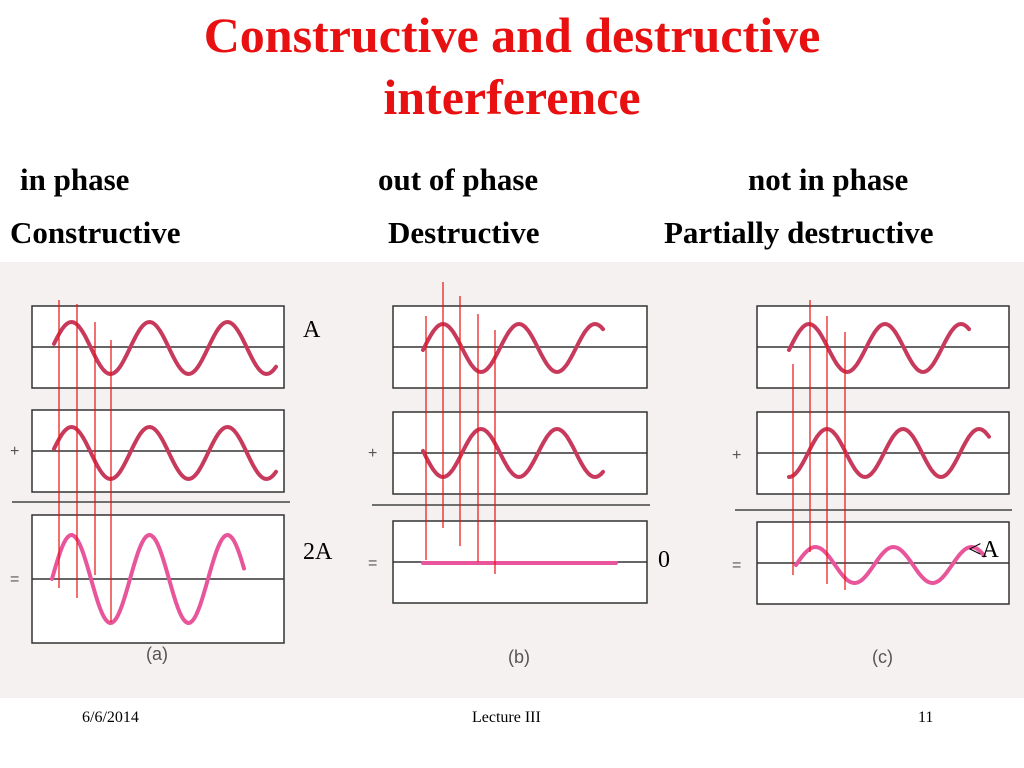 This screenshot has height=768, width=1024. I want to click on amplitude-label-a: A, so click(312, 330).